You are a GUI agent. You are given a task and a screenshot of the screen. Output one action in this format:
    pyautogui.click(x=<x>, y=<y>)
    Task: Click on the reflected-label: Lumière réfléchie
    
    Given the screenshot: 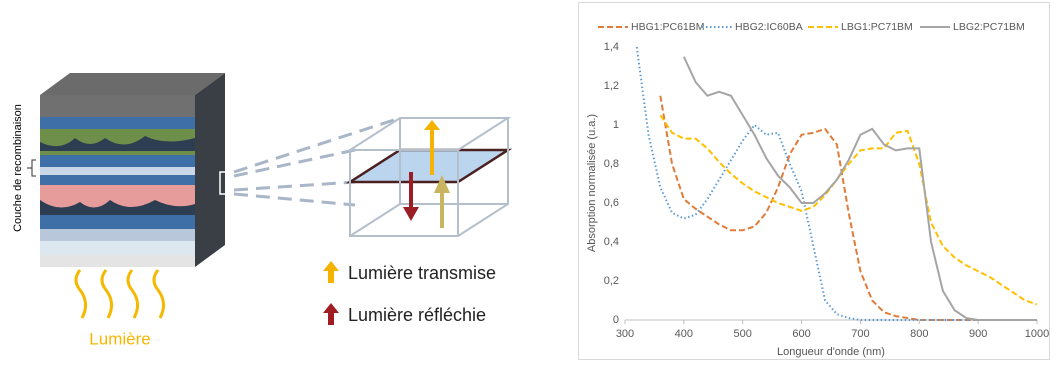 What is the action you would take?
    pyautogui.click(x=417, y=315)
    